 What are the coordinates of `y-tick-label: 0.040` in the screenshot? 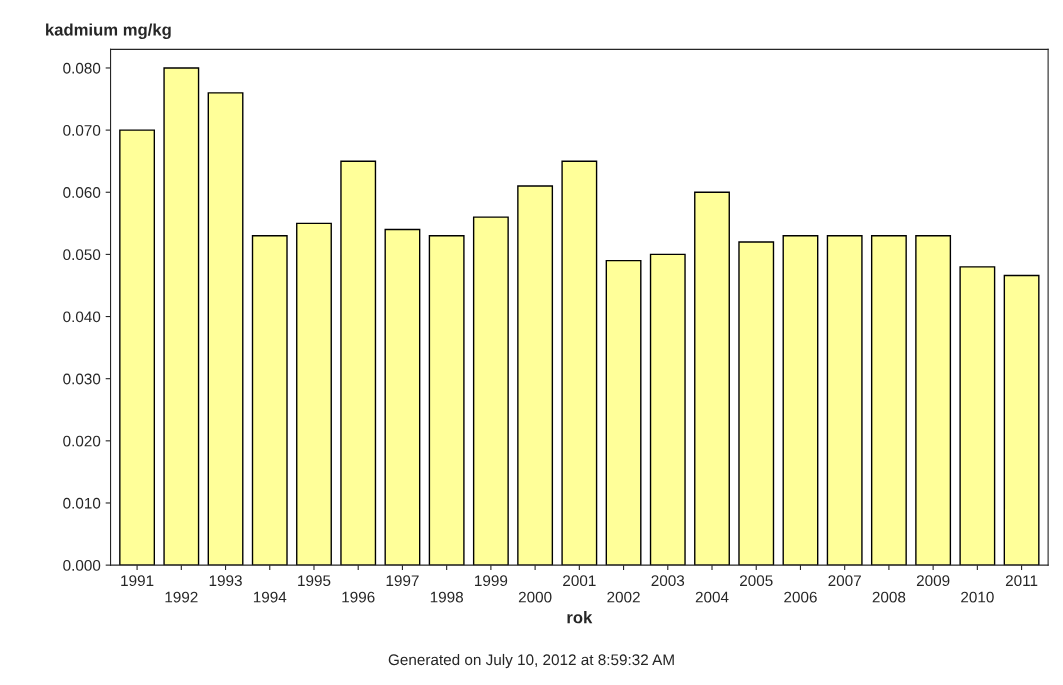 It's located at (82, 317).